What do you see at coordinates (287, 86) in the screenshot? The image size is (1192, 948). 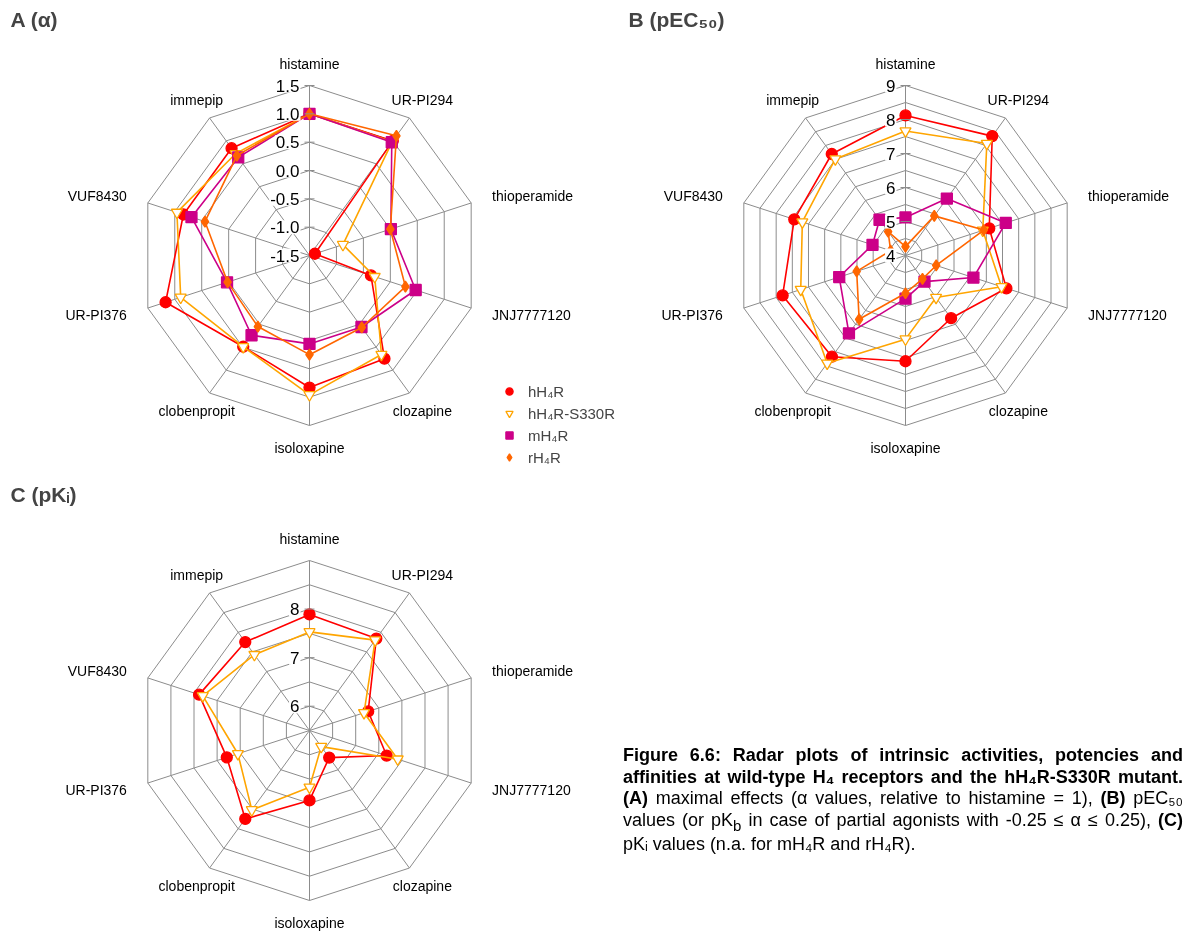 I see `y-tick-label: 1.5` at bounding box center [287, 86].